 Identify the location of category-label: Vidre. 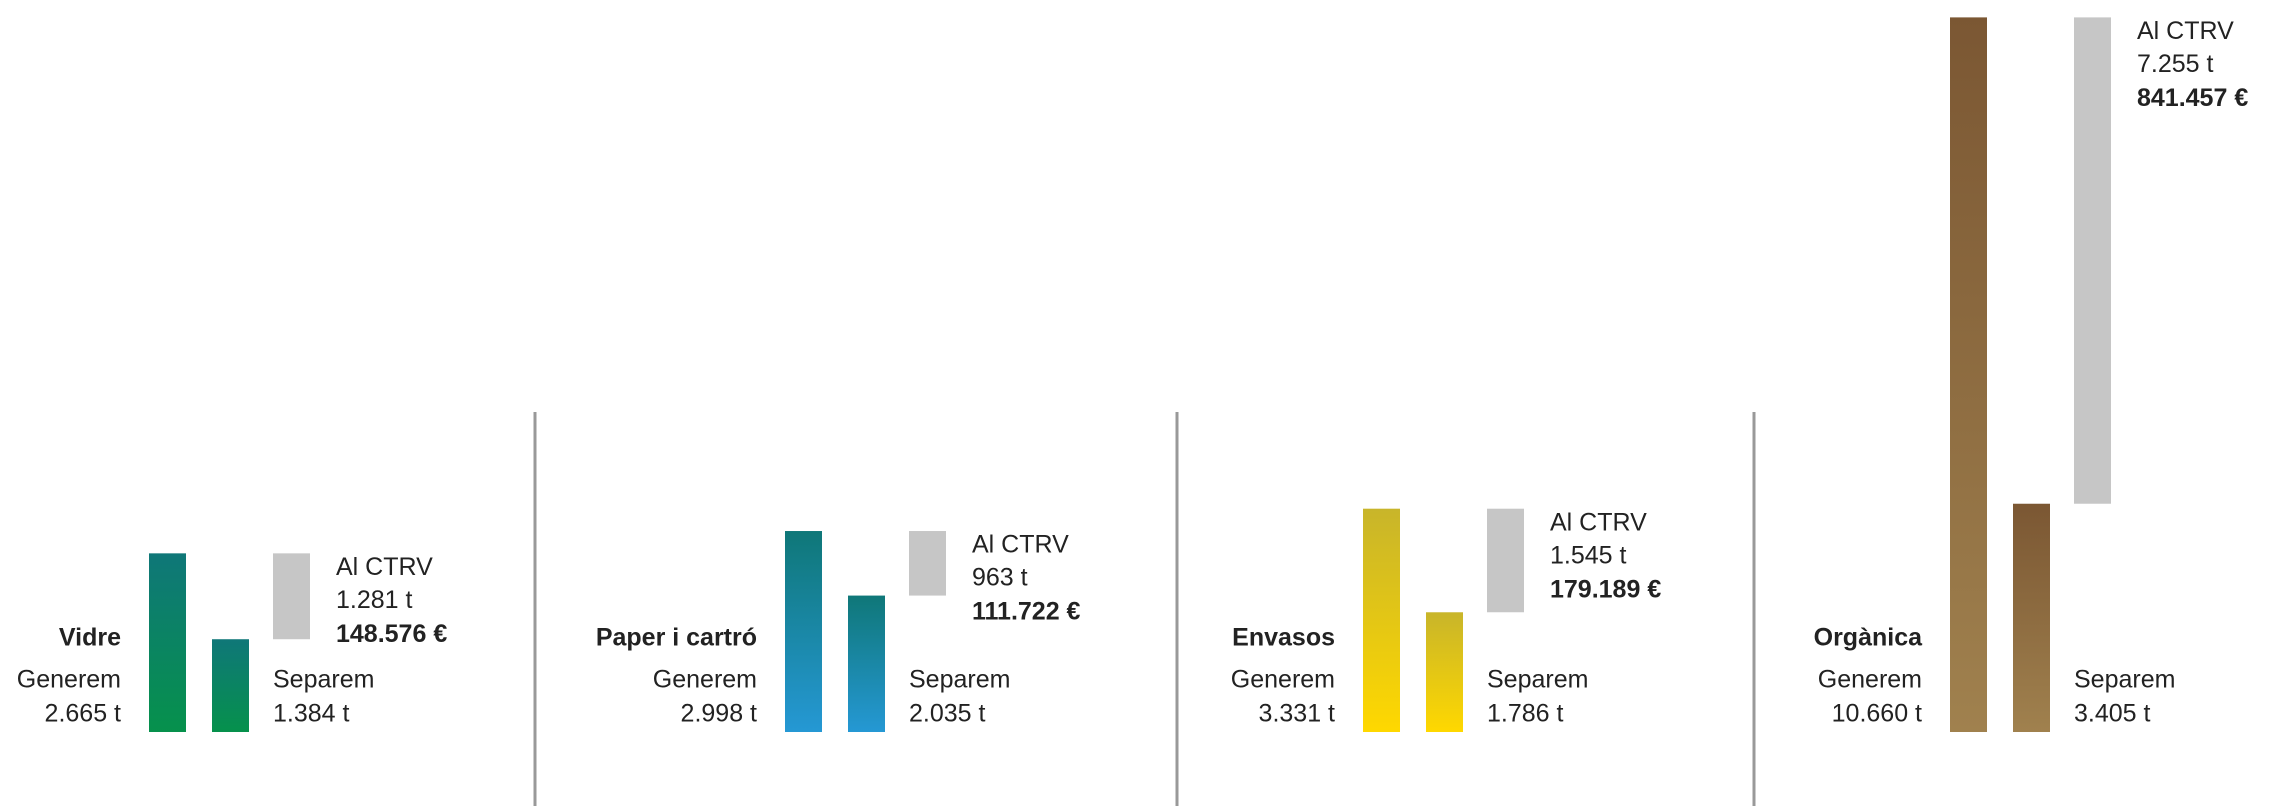
(90, 638).